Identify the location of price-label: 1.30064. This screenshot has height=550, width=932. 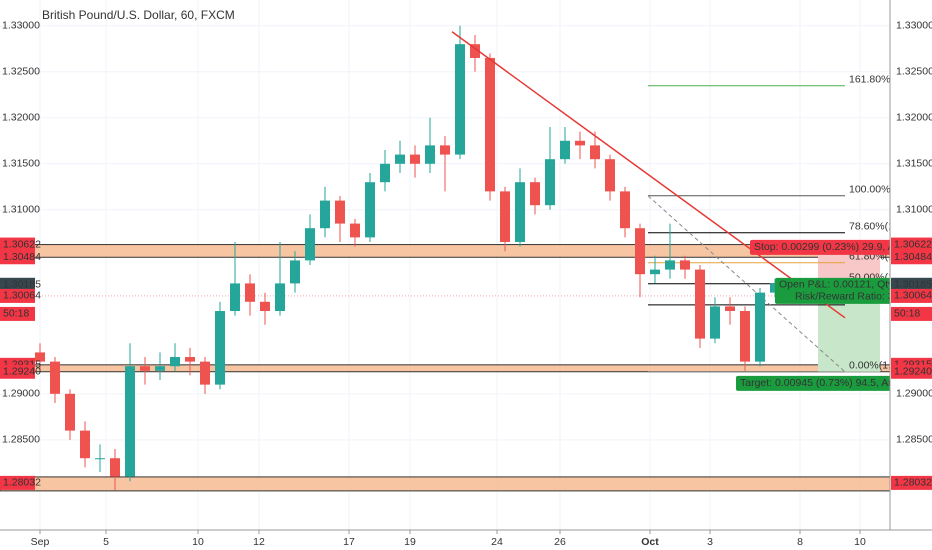
(913, 296).